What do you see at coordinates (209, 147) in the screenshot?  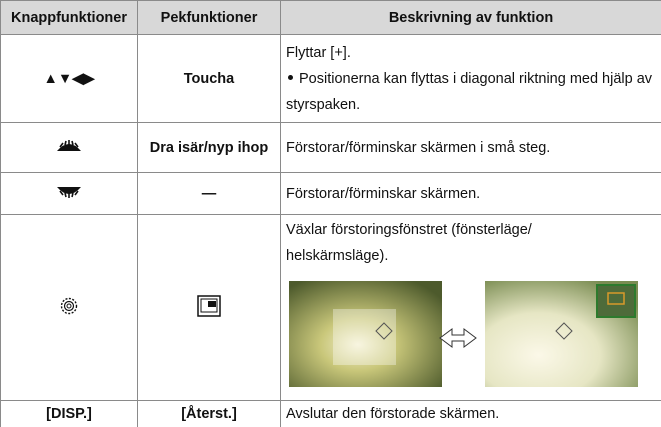 I see `touch-cell: Dra isär/nyp ihop` at bounding box center [209, 147].